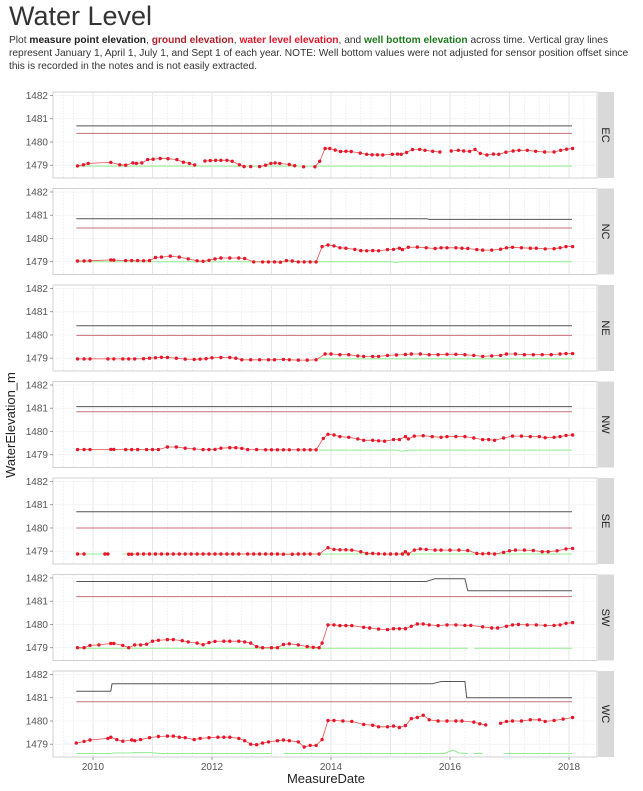 The image size is (643, 791). I want to click on facet-strip, so click(606, 135).